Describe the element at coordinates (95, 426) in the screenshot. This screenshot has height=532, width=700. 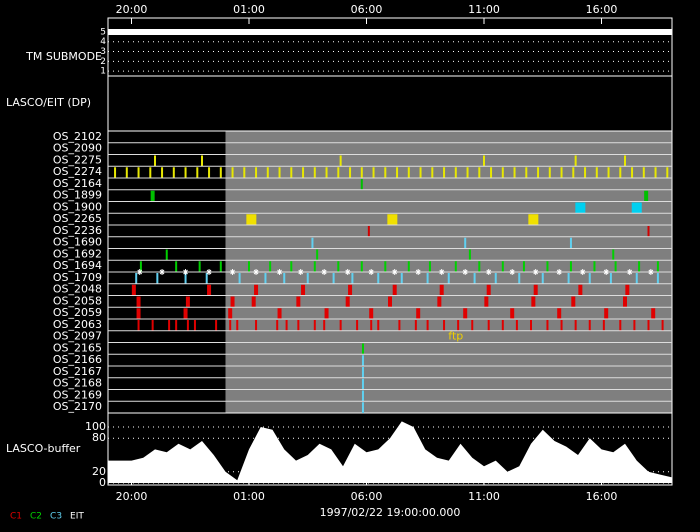
I see `buffer-tick-label: 100` at that location.